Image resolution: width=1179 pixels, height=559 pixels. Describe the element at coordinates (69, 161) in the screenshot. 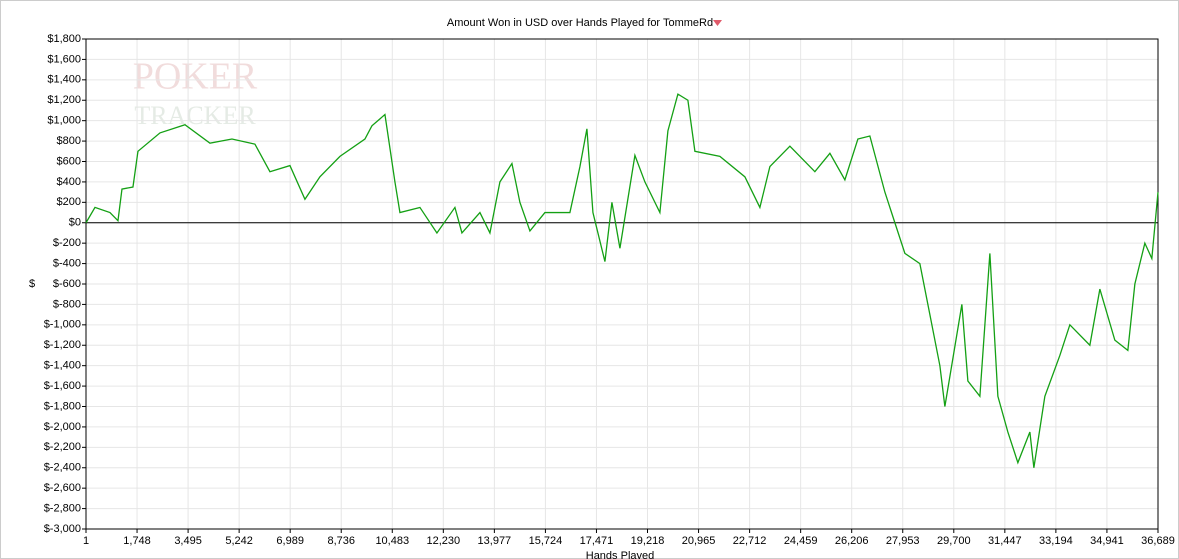

I see `y-tick-label: $600` at that location.